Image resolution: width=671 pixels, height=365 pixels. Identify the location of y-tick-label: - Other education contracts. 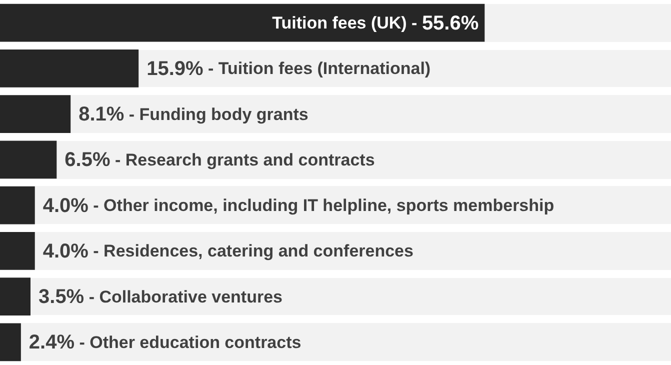
(190, 342).